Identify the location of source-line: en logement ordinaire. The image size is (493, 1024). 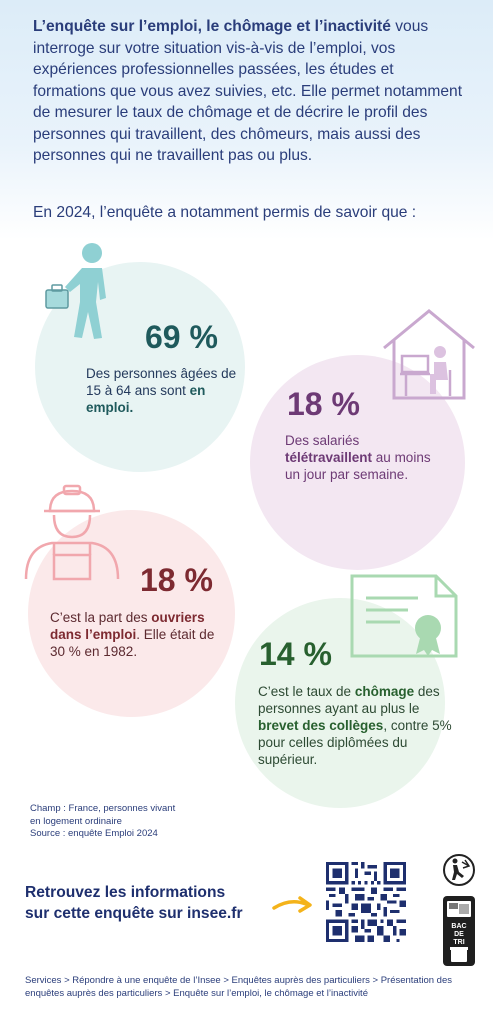
(76, 821).